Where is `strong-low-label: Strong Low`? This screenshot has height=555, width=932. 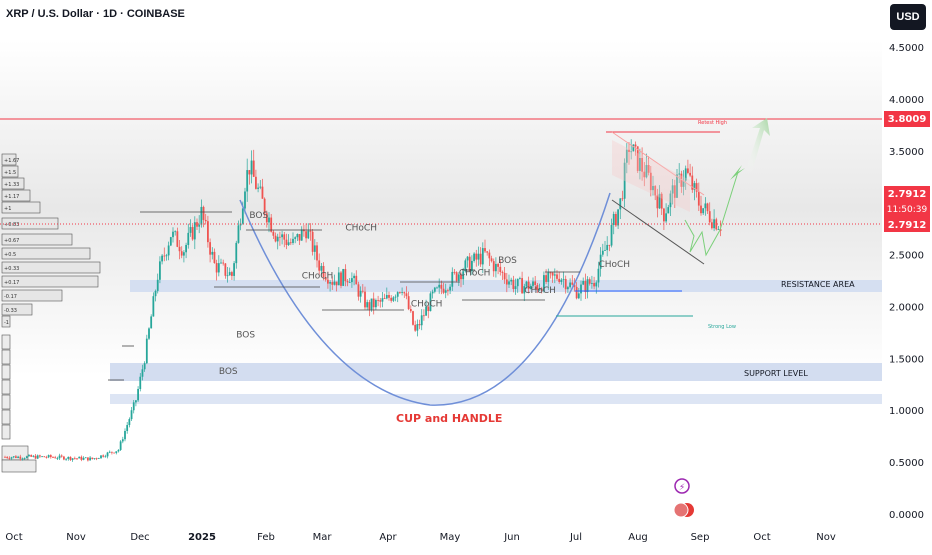
strong-low-label: Strong Low is located at coordinates (722, 327).